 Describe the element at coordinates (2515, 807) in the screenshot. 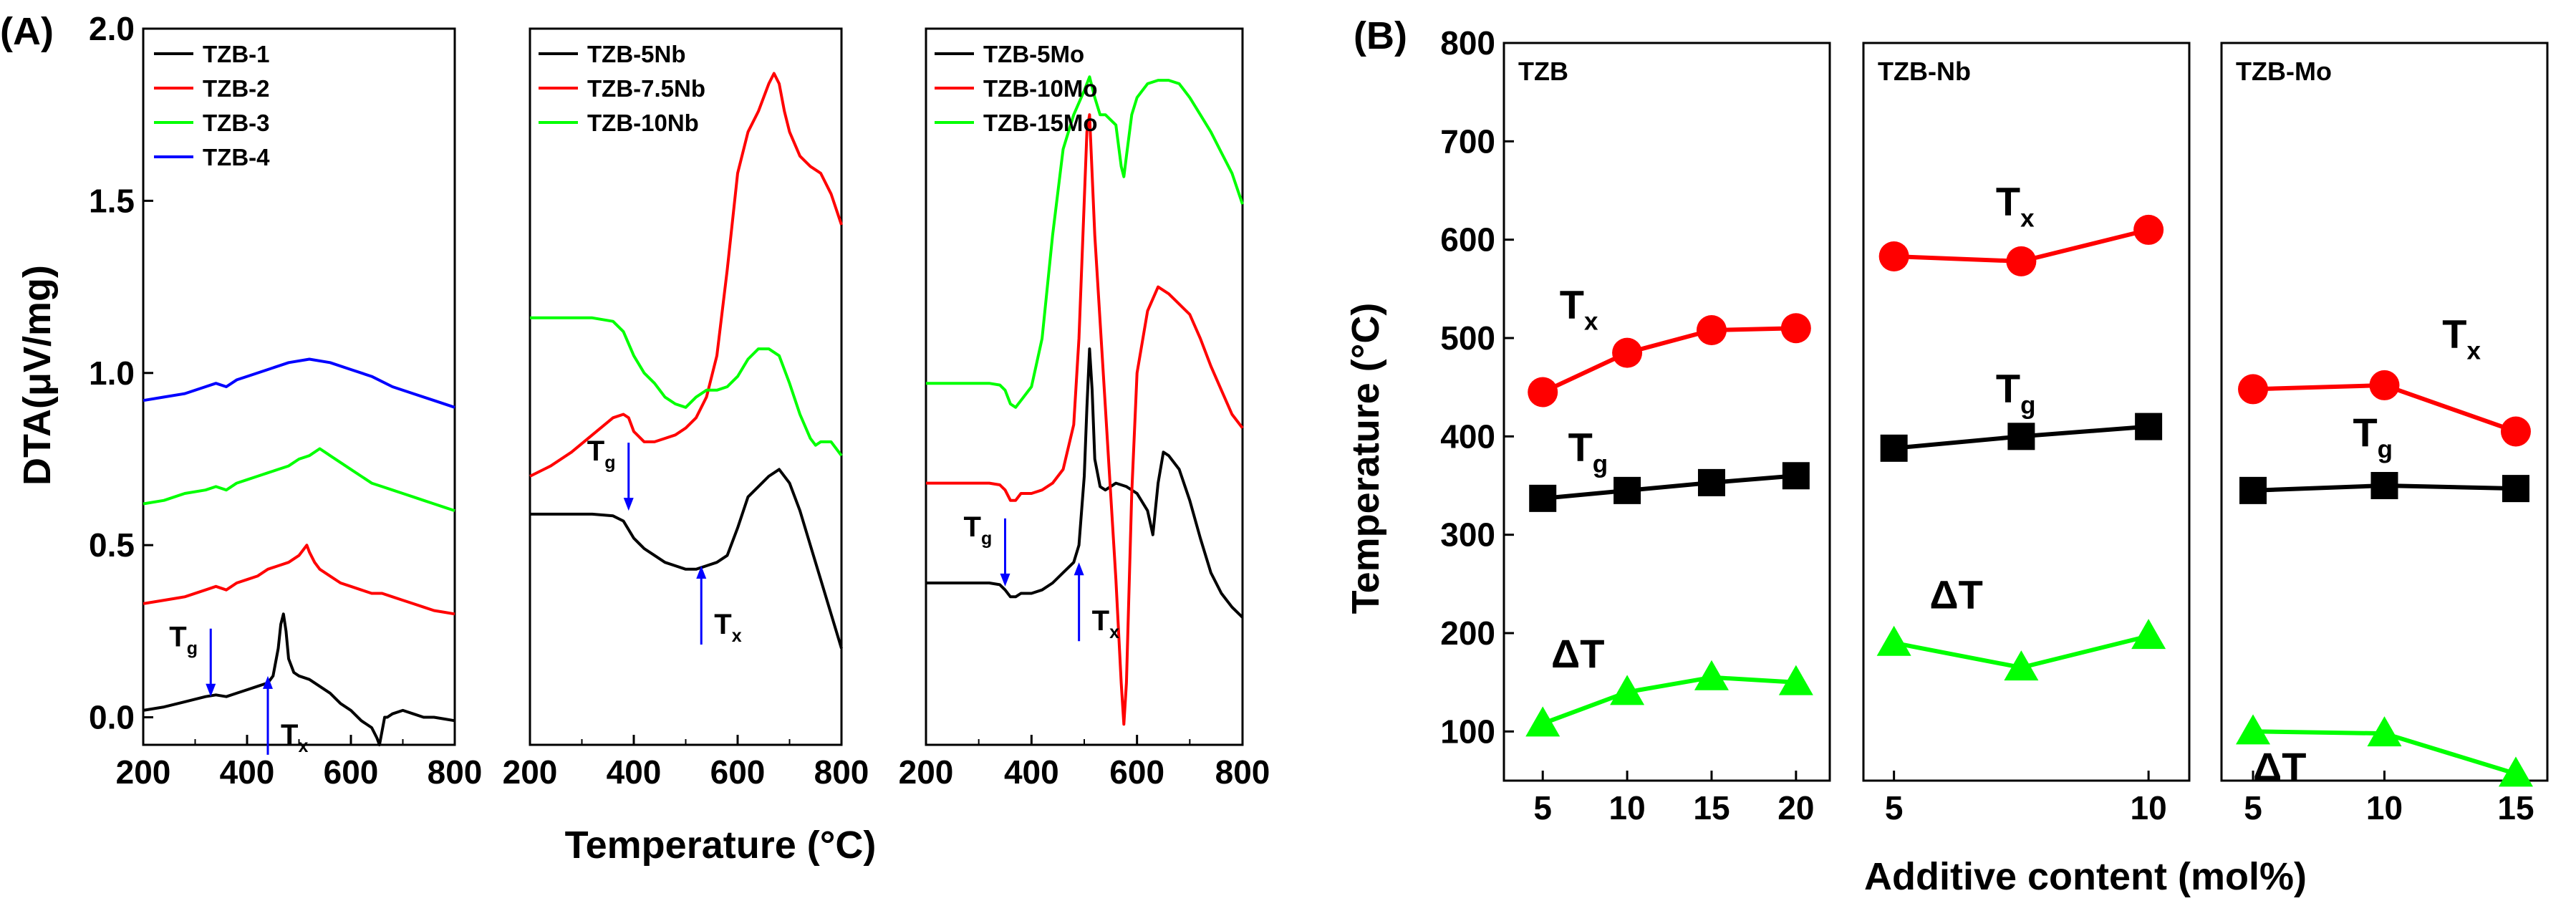

I see `temp-tzb-mo-x-tick-label: 15` at that location.